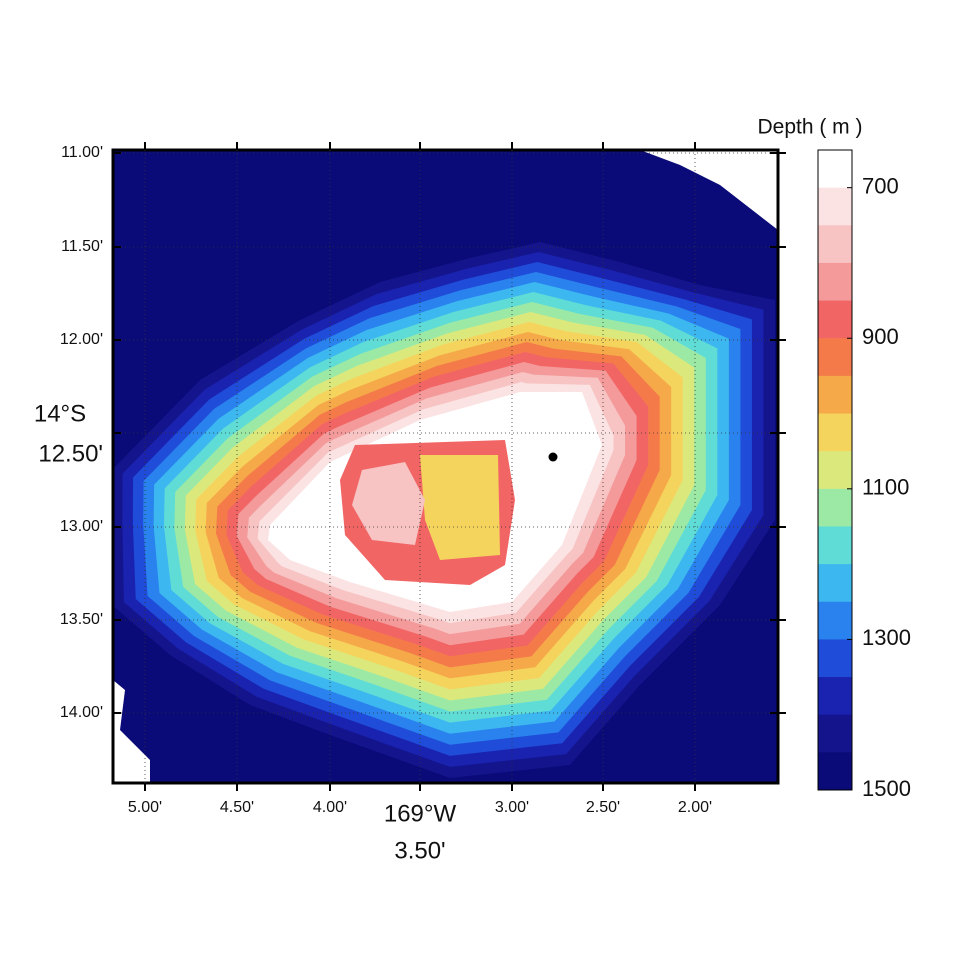 This screenshot has height=980, width=975. Describe the element at coordinates (886, 637) in the screenshot. I see `colorbar-tick-label: 1300` at that location.